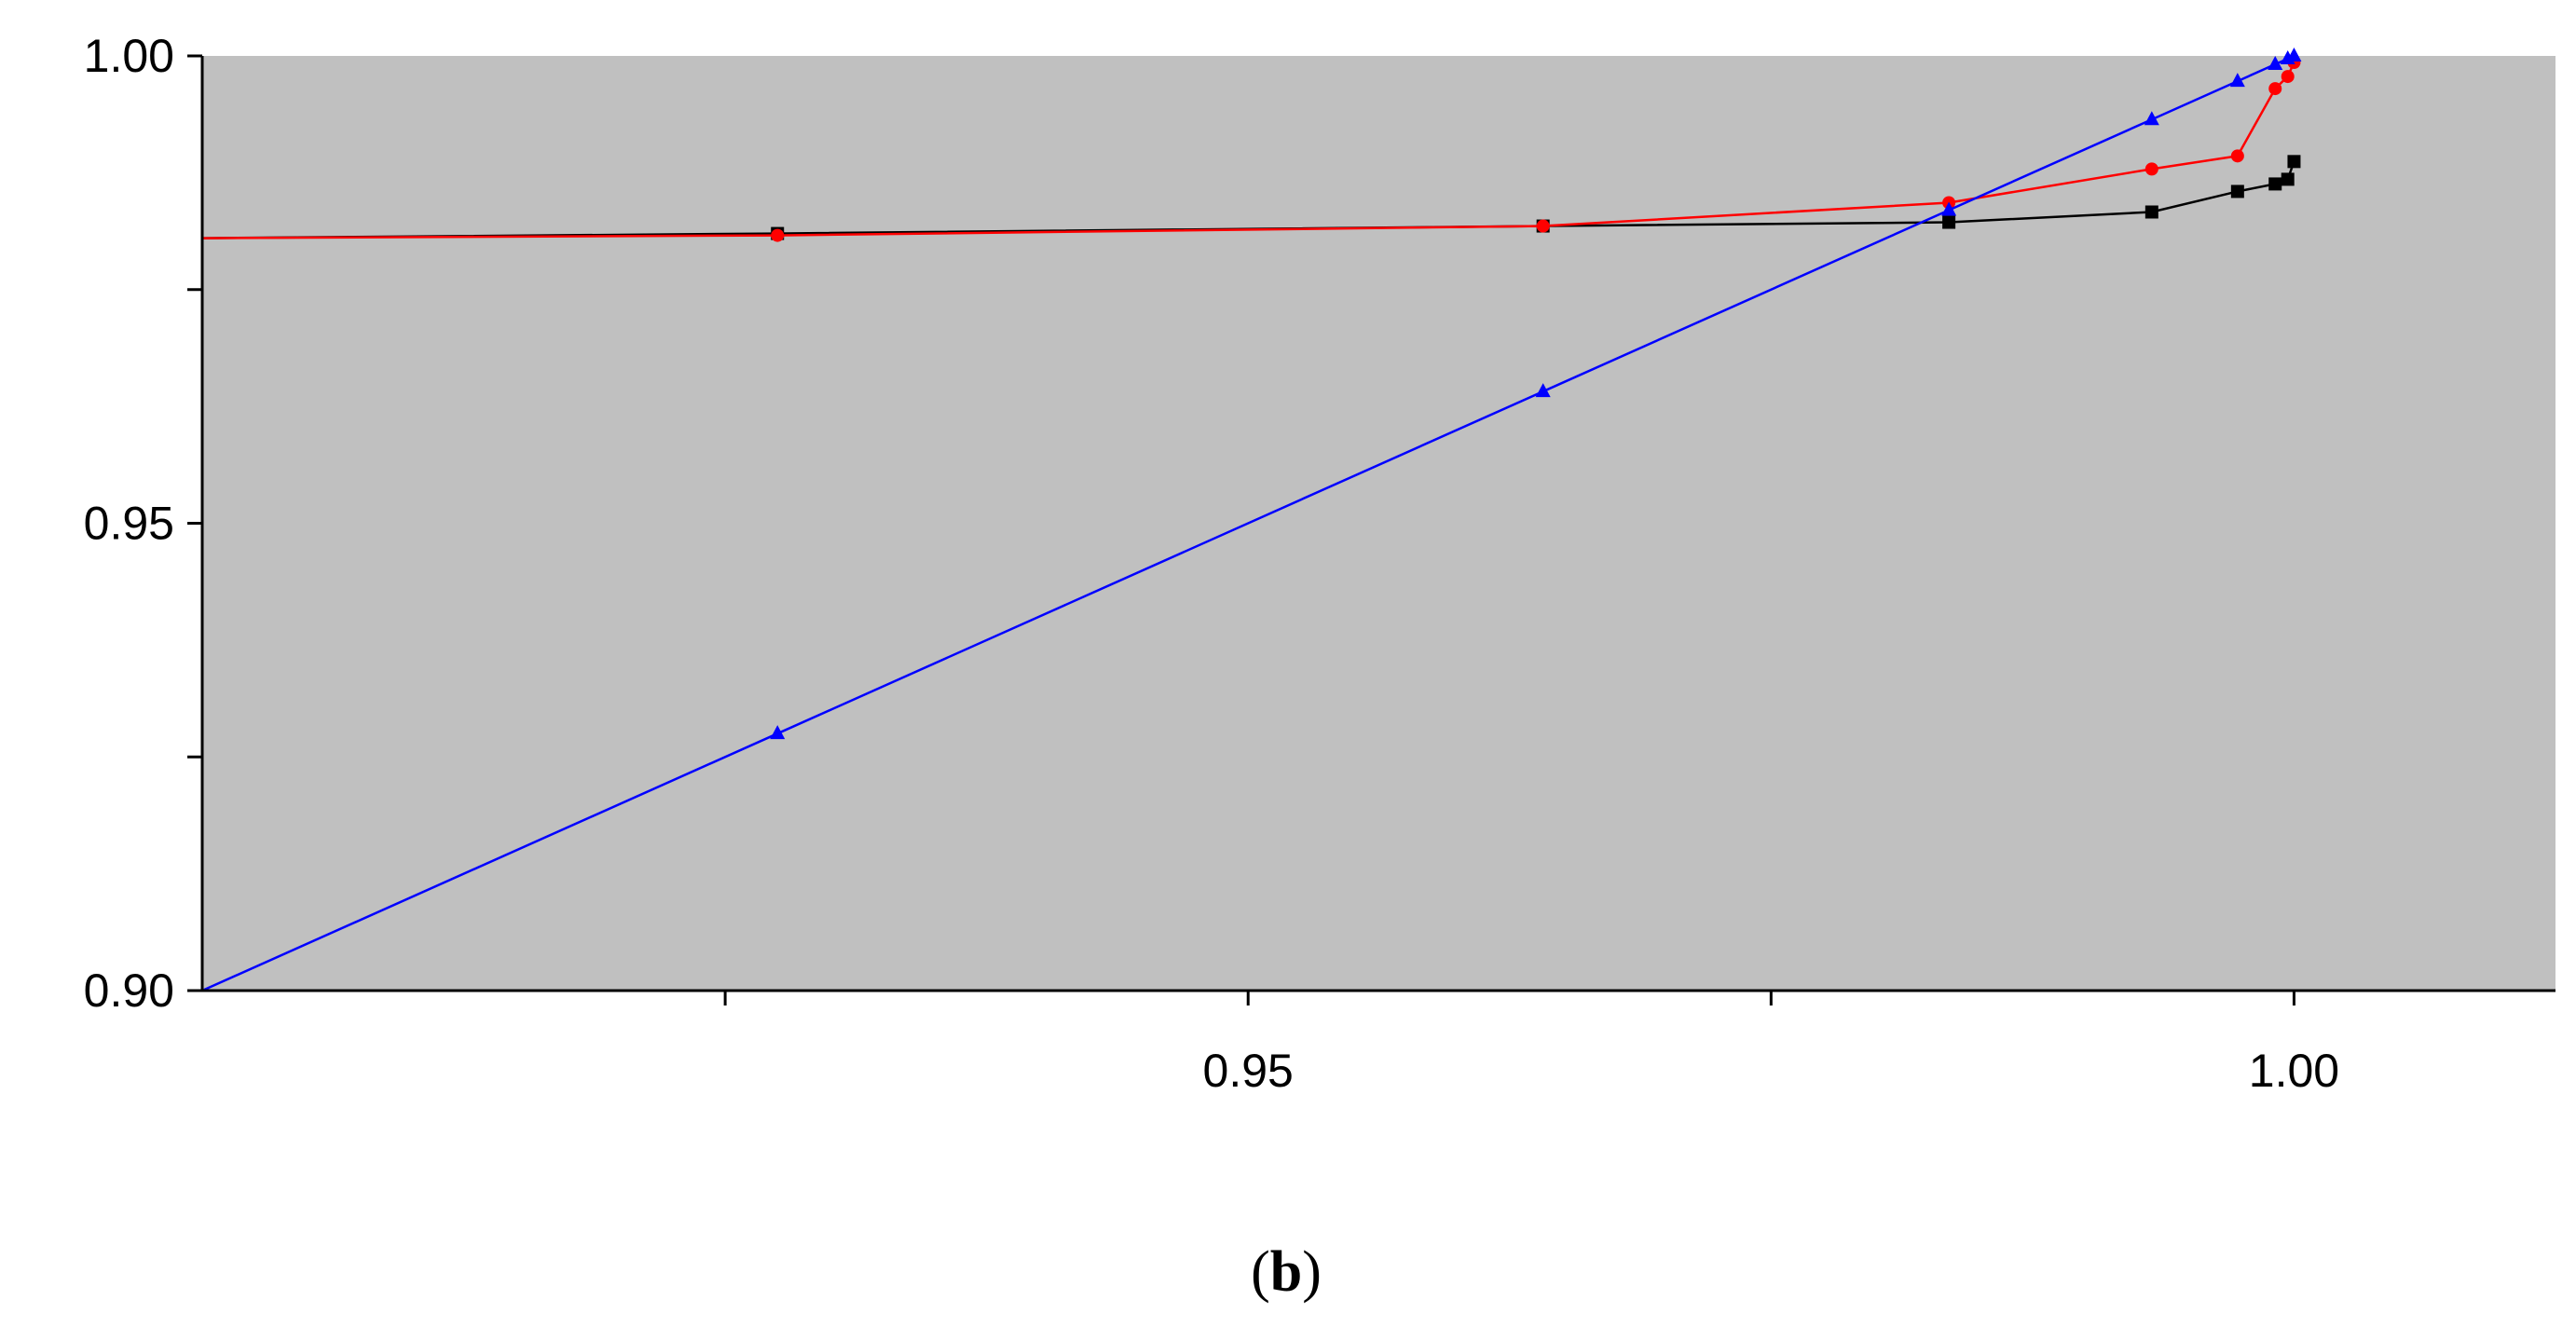  I want to click on caption-letter: b, so click(1286, 1272).